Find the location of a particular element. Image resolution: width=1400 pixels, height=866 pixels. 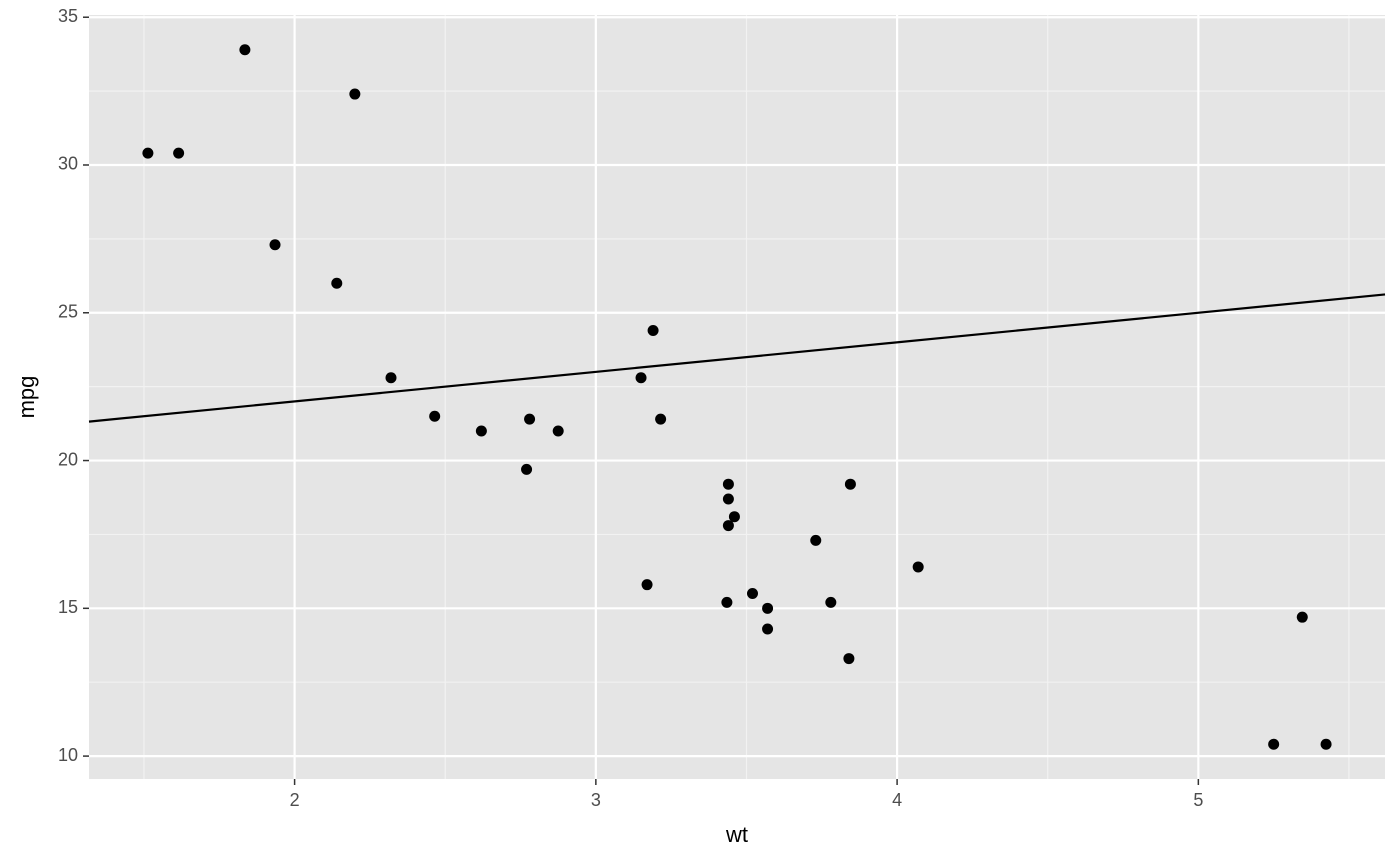

x-tick-label: 4 is located at coordinates (897, 800).